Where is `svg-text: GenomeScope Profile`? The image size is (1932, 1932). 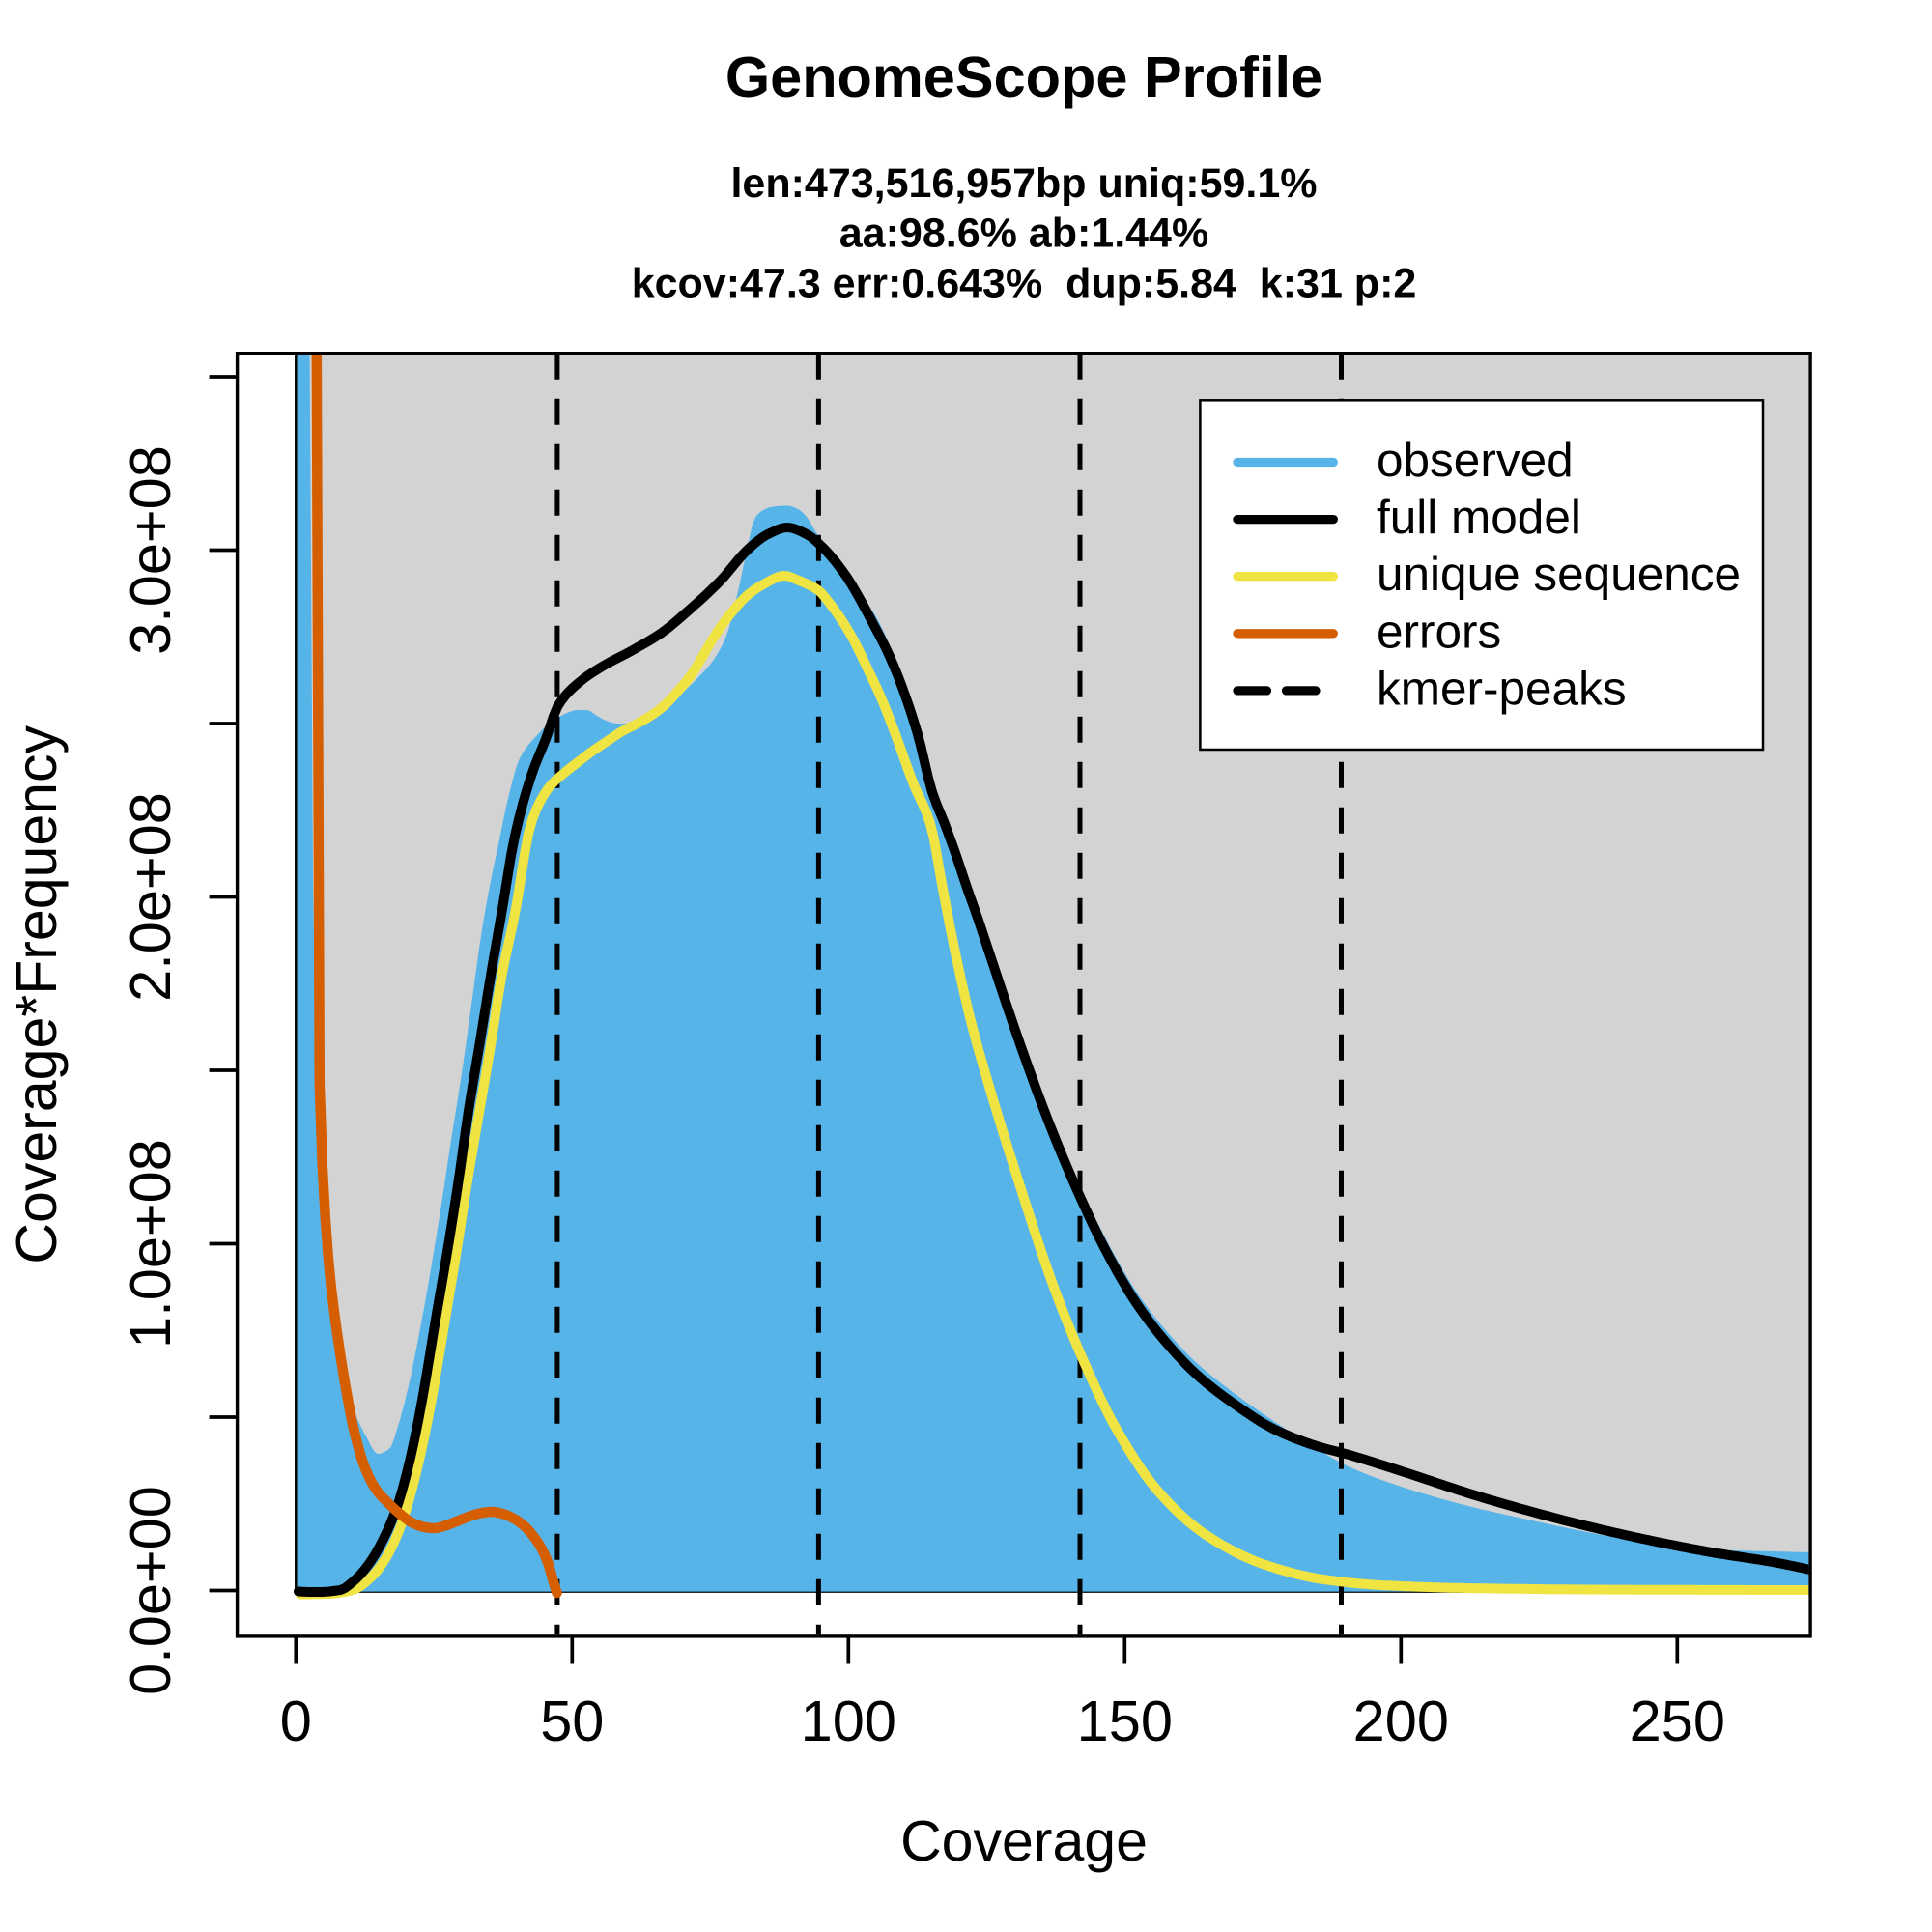
svg-text: GenomeScope Profile is located at coordinates (1024, 76).